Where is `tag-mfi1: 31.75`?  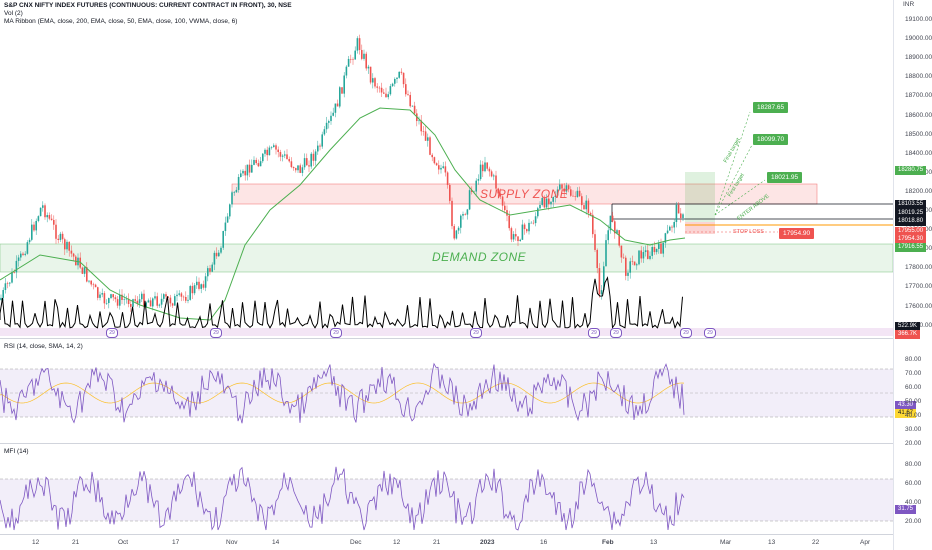 tag-mfi1: 31.75 is located at coordinates (906, 509).